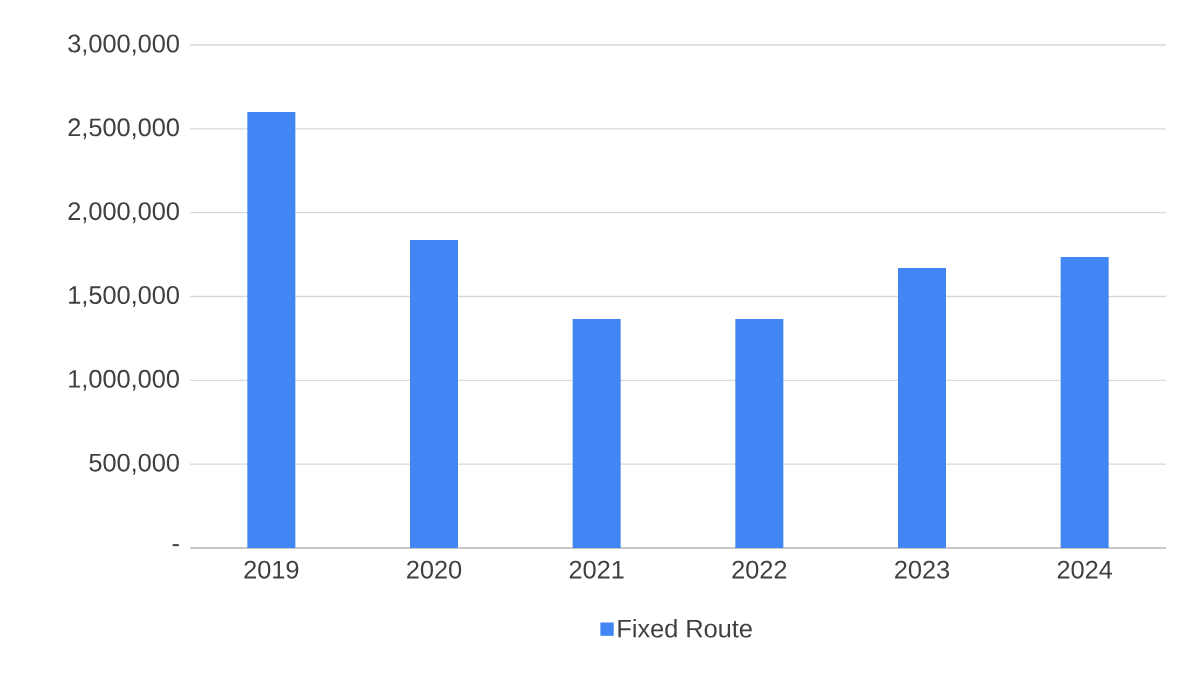 This screenshot has width=1196, height=679. I want to click on x-tick-label: 2019, so click(271, 569).